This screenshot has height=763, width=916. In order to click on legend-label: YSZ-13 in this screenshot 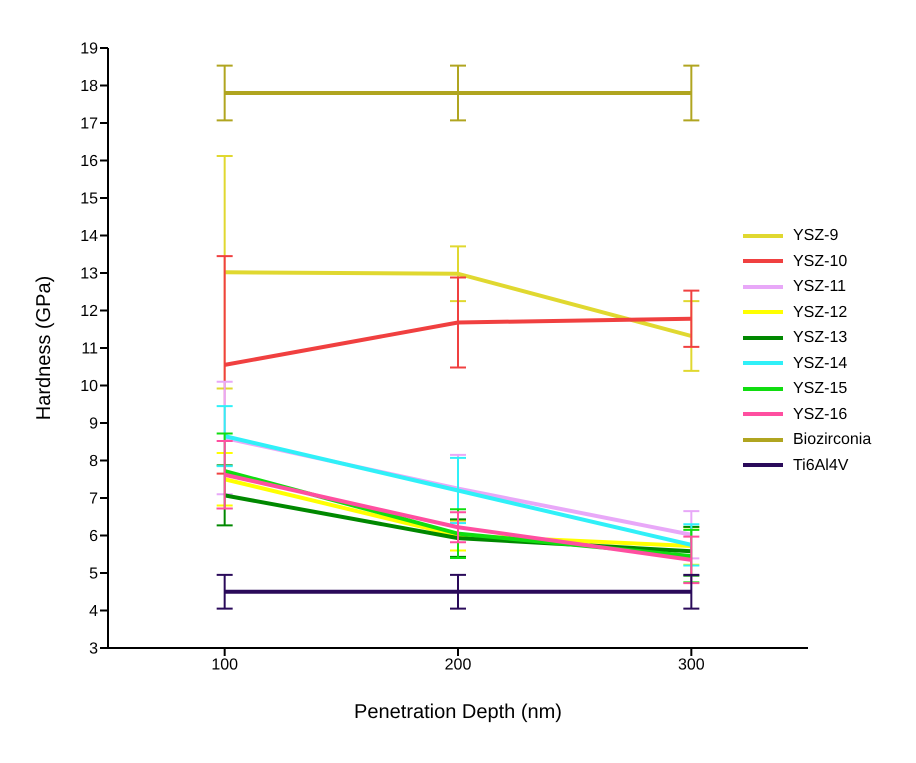, I will do `click(820, 338)`.